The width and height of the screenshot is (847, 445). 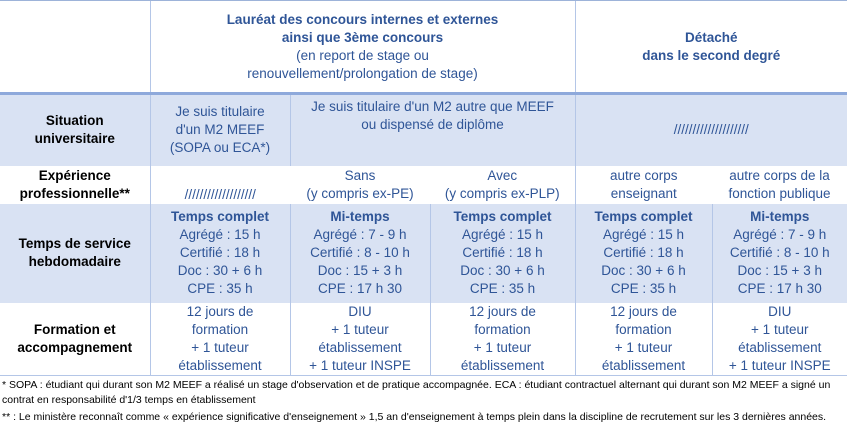 I want to click on row-label: Expérience professionnelle**, so click(x=75, y=185).